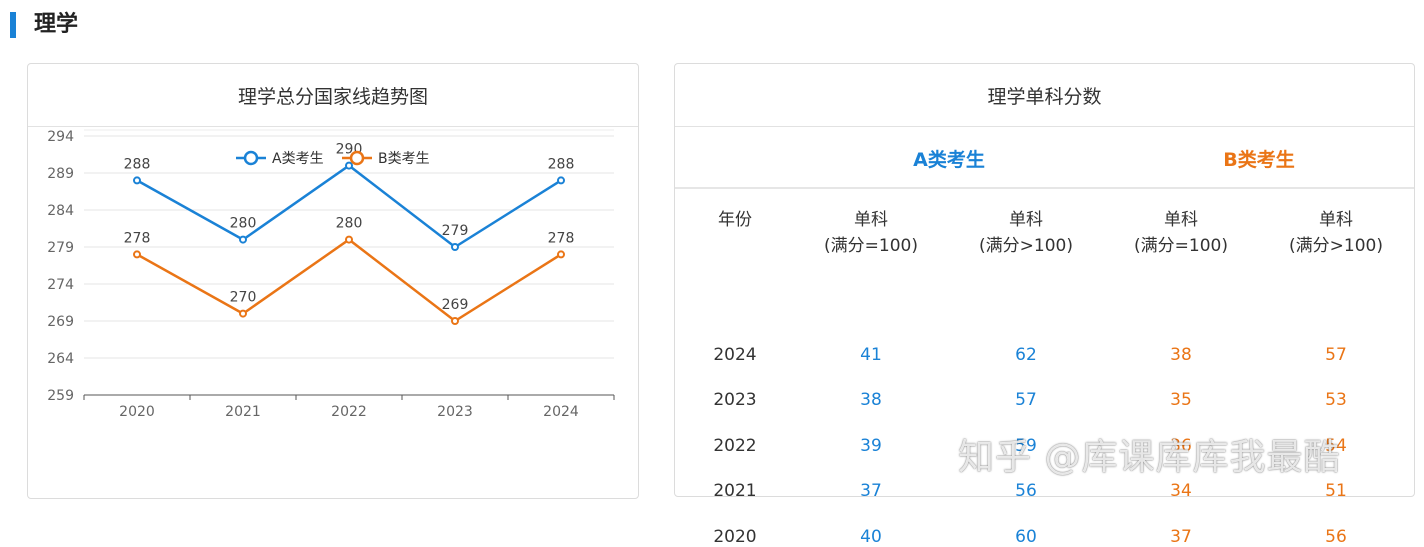 The width and height of the screenshot is (1424, 547). I want to click on row-year: 2020, so click(735, 537).